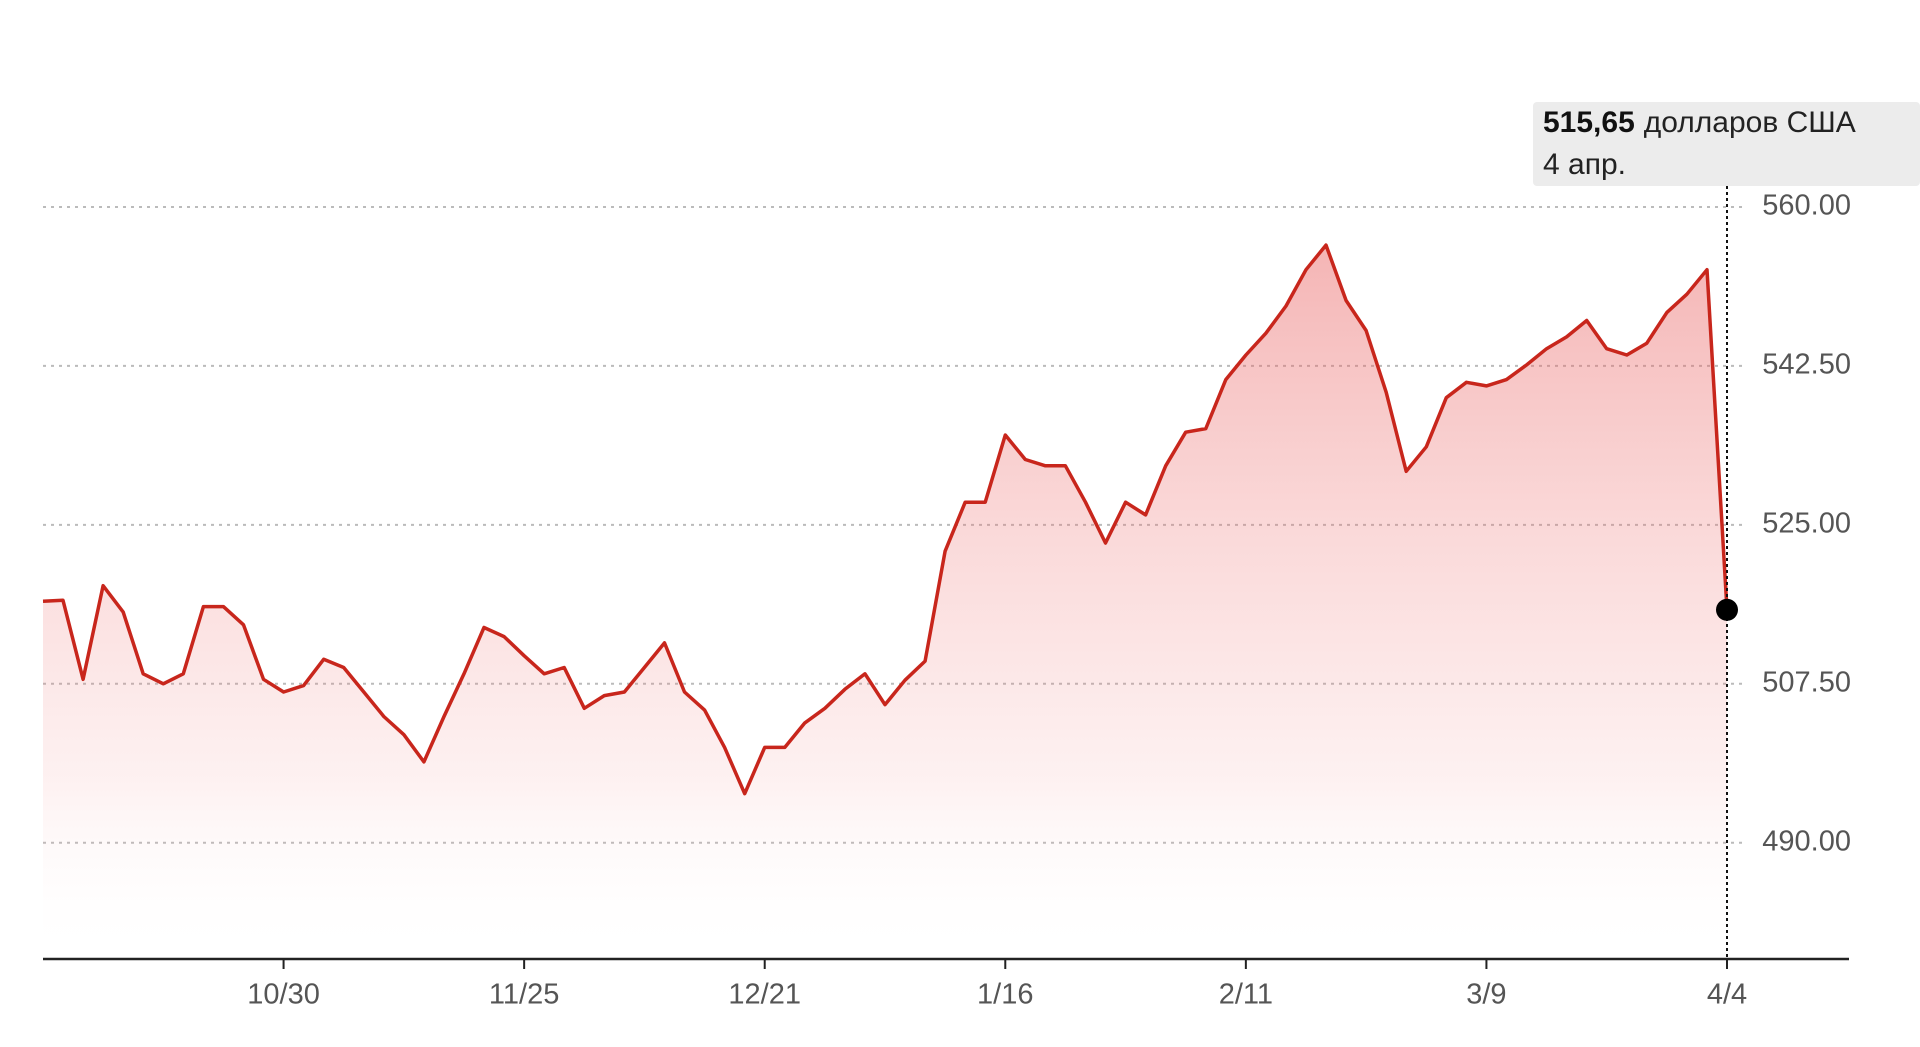  What do you see at coordinates (524, 995) in the screenshot?
I see `x-tick-label: 11/25` at bounding box center [524, 995].